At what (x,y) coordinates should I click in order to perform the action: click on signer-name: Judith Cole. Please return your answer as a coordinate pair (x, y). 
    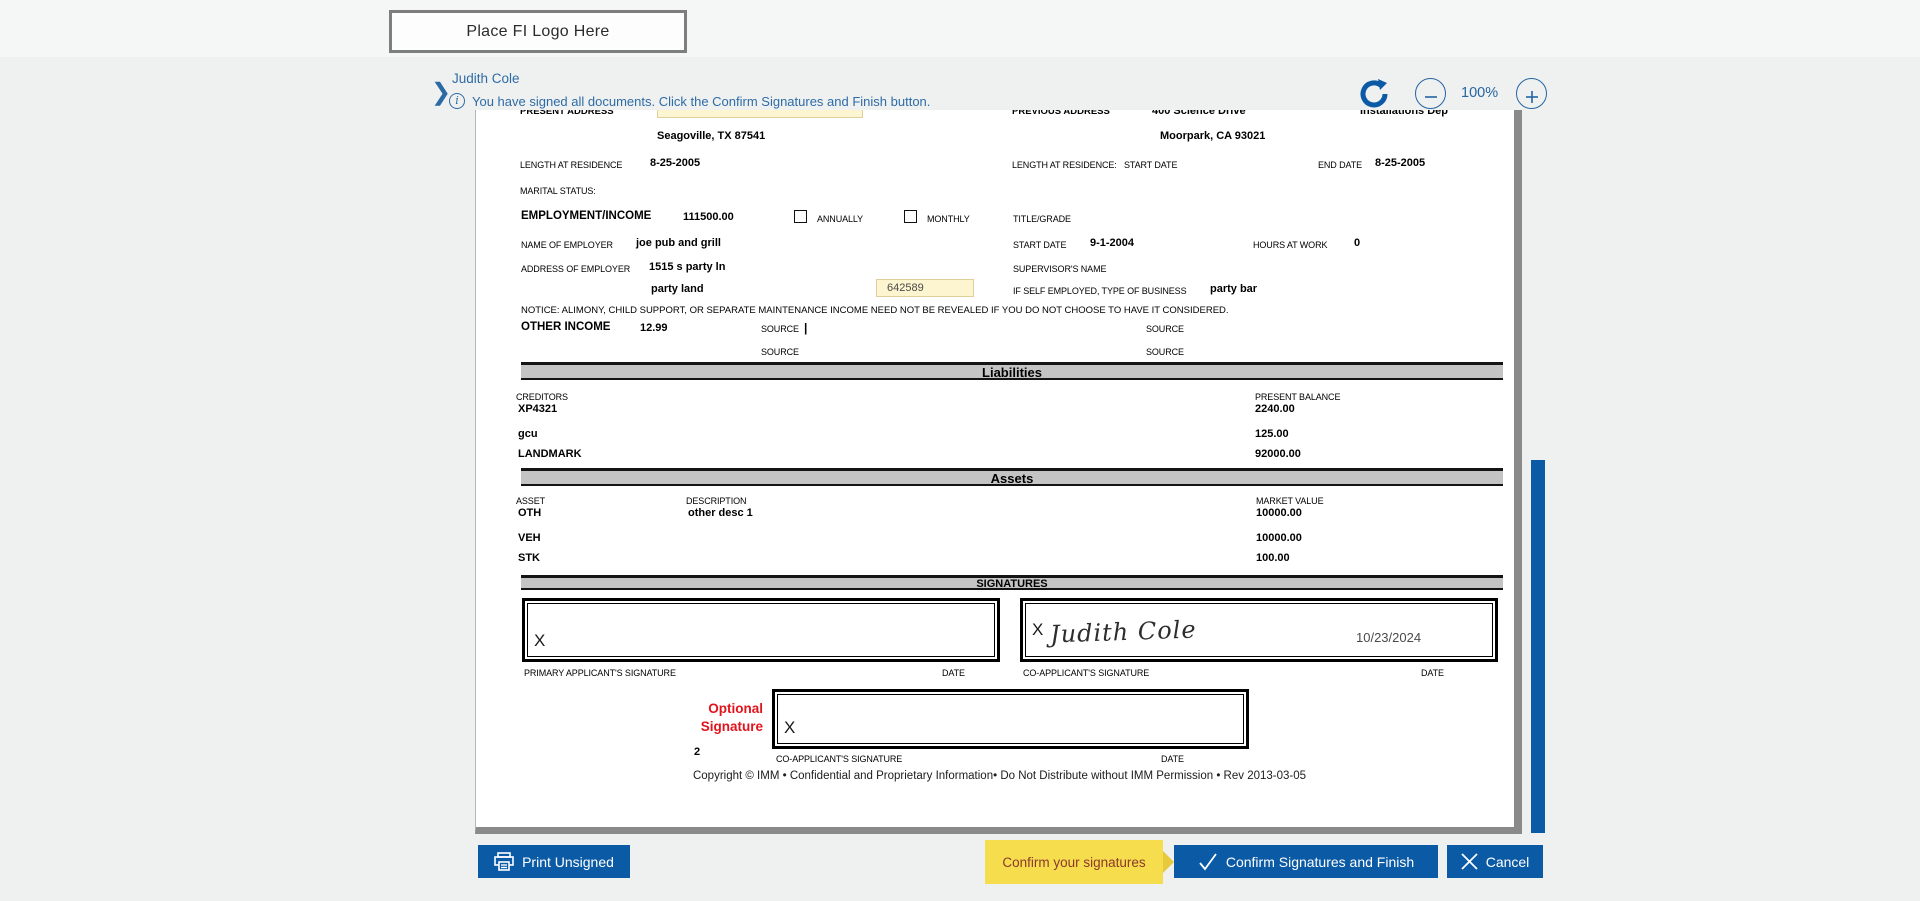
    Looking at the image, I should click on (486, 78).